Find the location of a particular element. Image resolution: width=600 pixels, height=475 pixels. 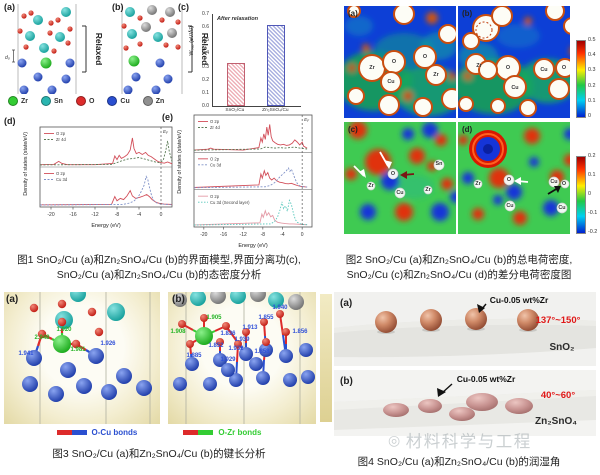

bond-length-label: 1.852 is located at coordinates (216, 346).